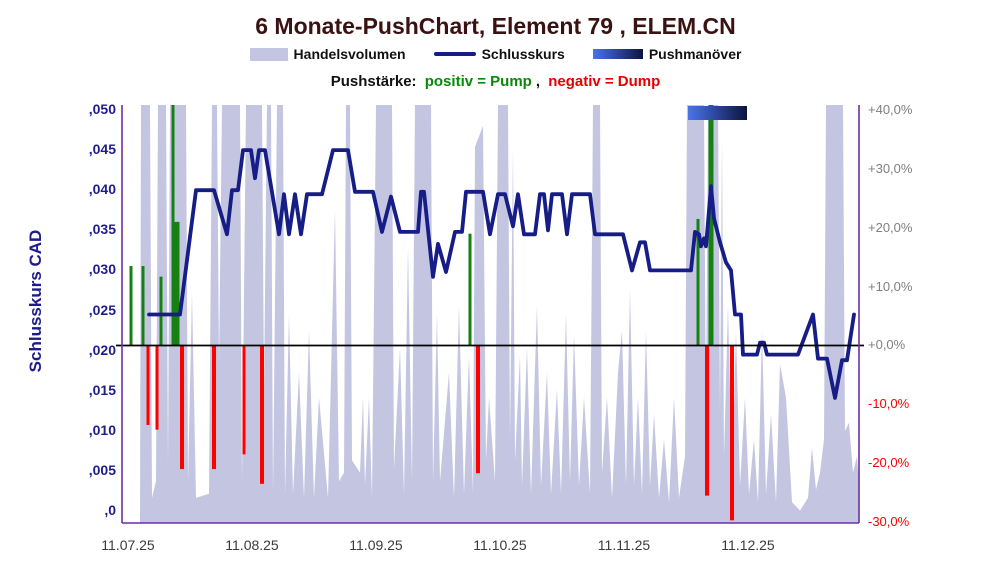 Image resolution: width=991 pixels, height=587 pixels. I want to click on right-axis-tick-label: +20,0%, so click(890, 227).